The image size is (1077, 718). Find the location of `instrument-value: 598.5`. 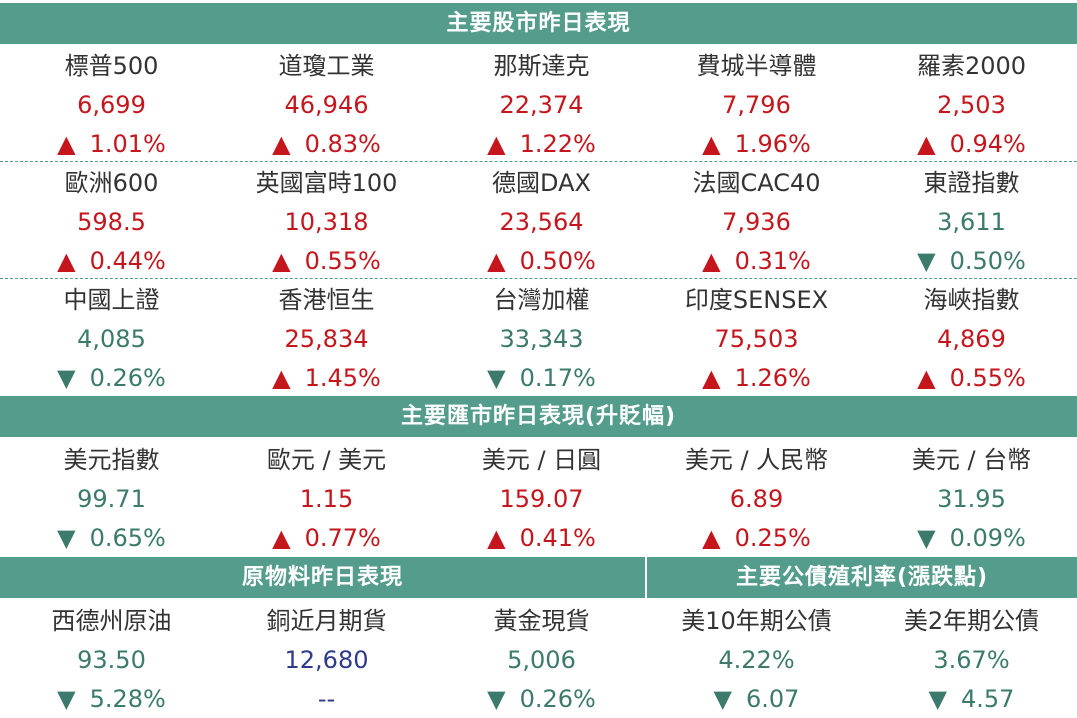

instrument-value: 598.5 is located at coordinates (111, 222).